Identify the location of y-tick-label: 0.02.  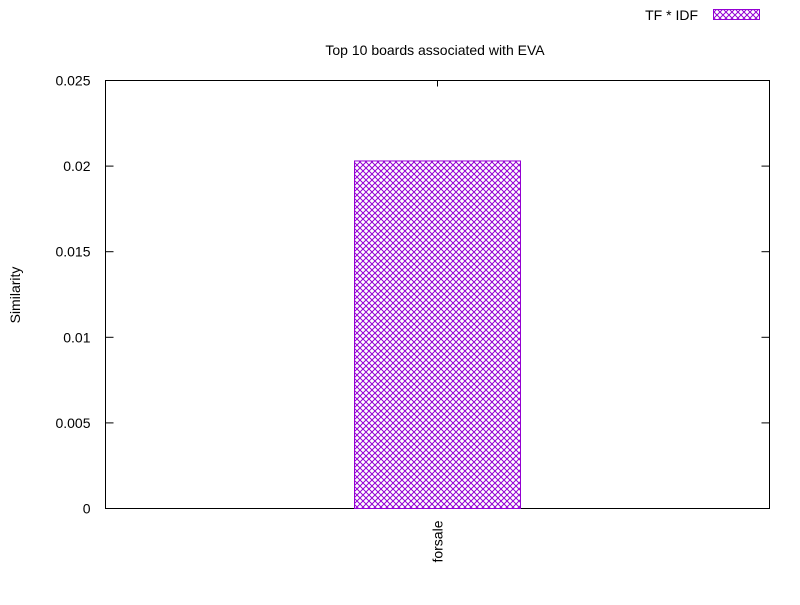
(76, 166).